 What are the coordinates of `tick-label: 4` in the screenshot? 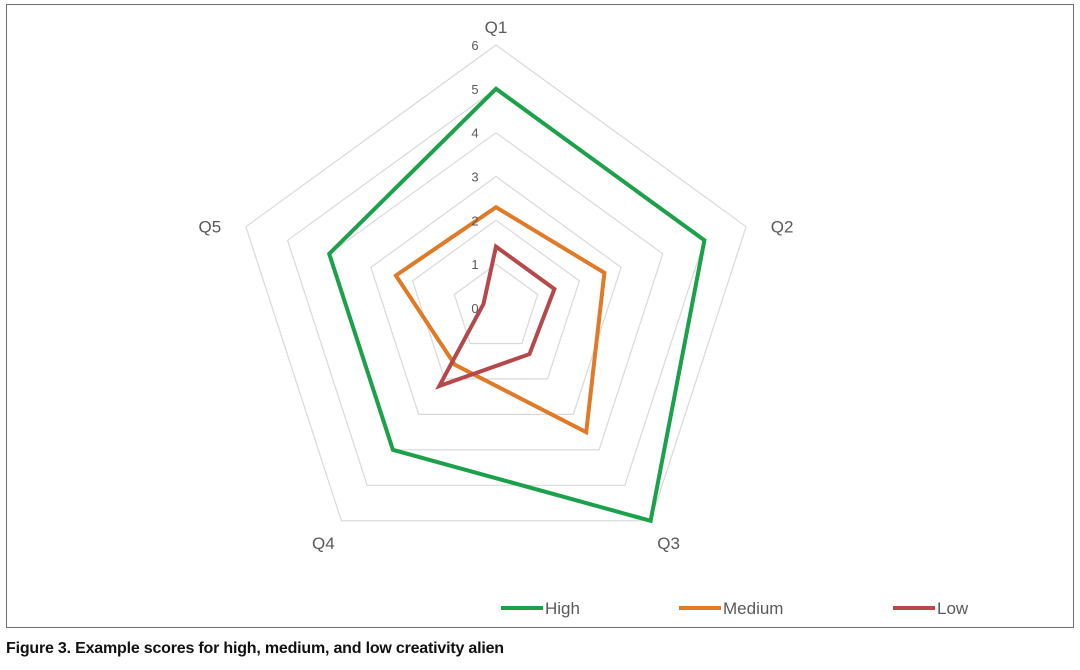 It's located at (474, 133).